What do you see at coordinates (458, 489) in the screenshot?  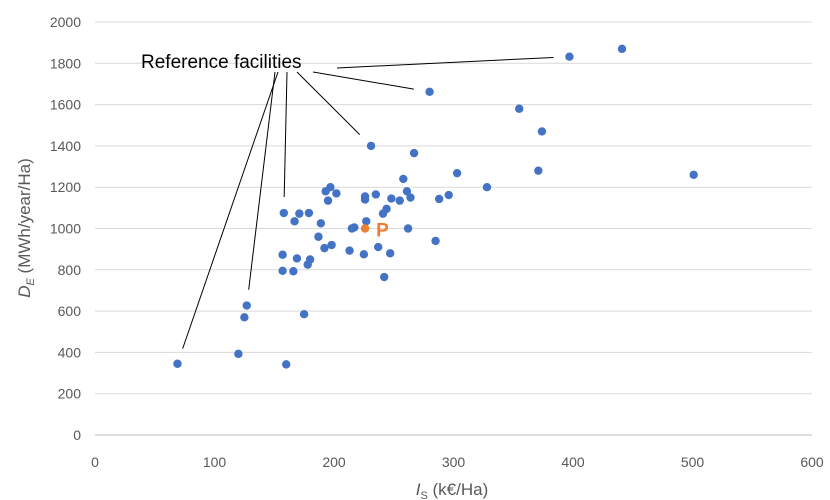 I see `x-axis-title-rest: (k€/Ha)` at bounding box center [458, 489].